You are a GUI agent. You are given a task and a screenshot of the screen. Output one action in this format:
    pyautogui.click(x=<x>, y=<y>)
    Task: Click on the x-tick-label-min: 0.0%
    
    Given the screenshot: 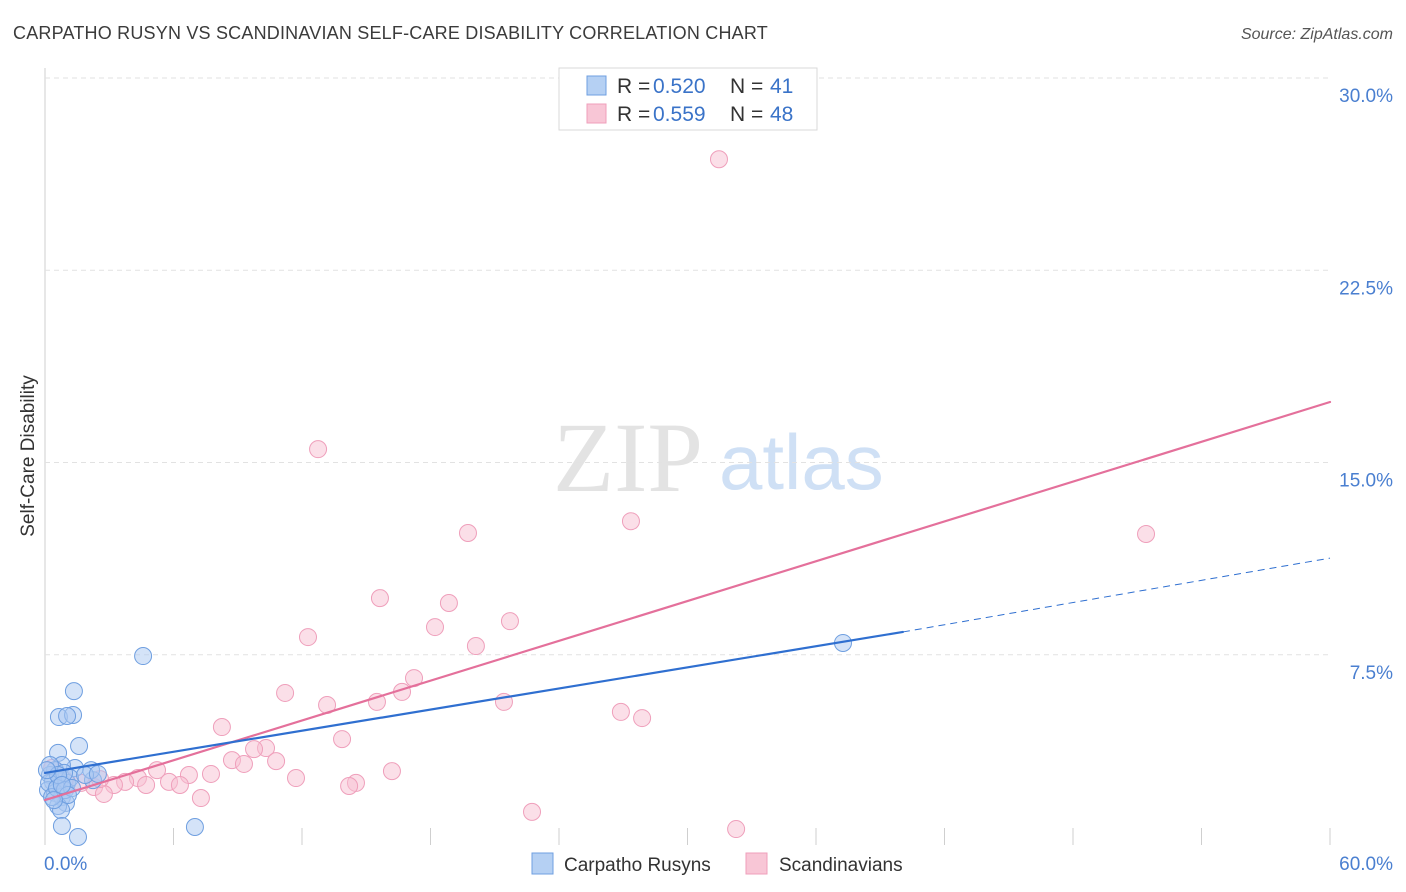 What is the action you would take?
    pyautogui.click(x=65, y=864)
    